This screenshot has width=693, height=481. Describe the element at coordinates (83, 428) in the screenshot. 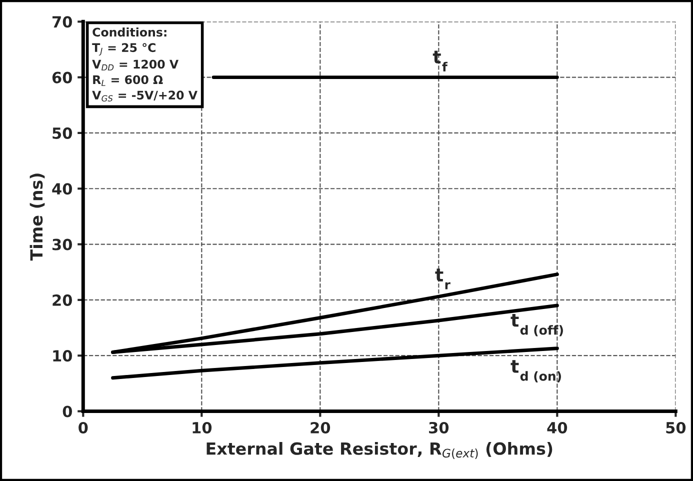

I see `x-tick-label: 0` at that location.